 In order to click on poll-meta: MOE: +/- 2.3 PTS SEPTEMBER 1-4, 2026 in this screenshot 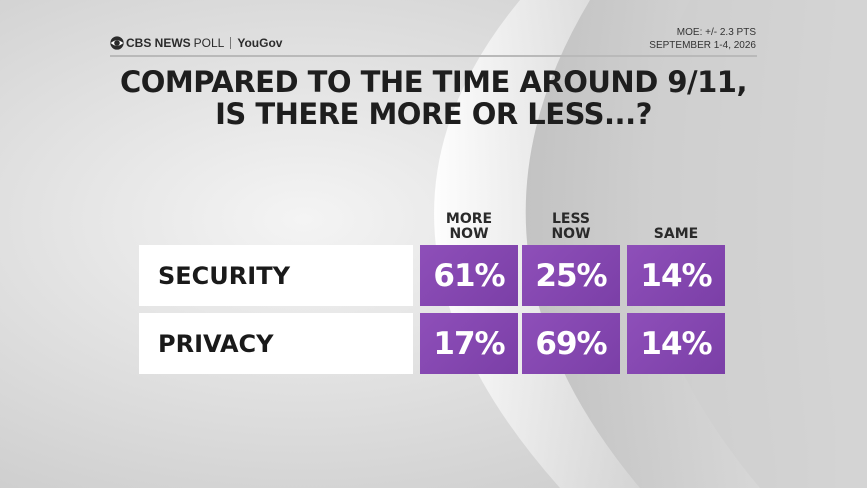, I will do `click(702, 39)`.